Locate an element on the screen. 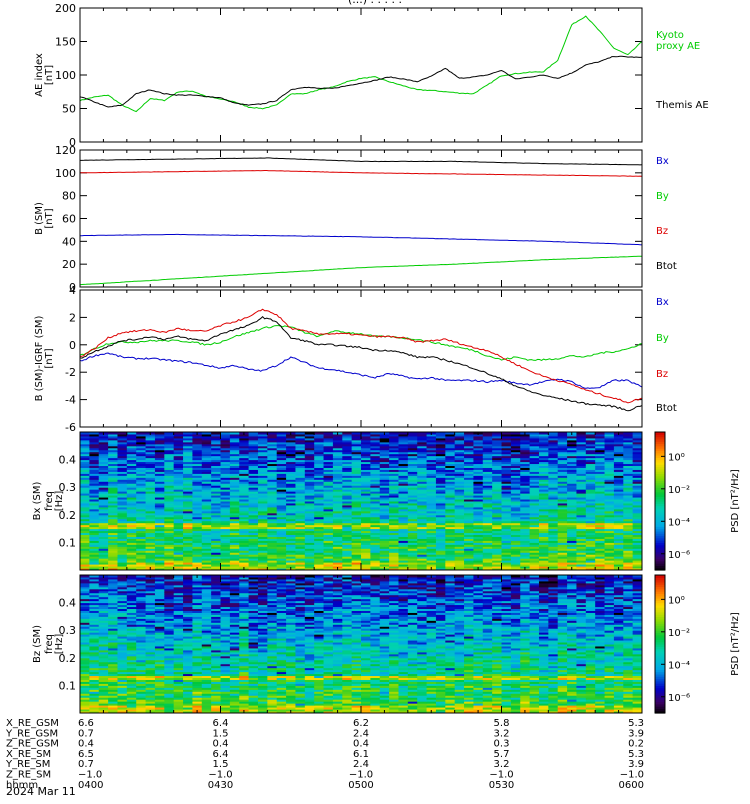  y-tick-label: 150 is located at coordinates (65, 42).